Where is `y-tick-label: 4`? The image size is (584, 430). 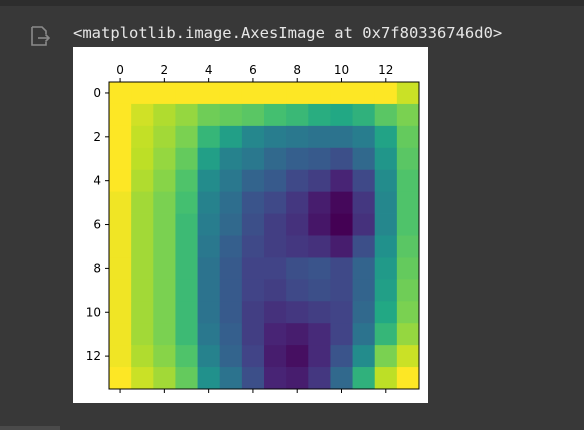 y-tick-label: 4 is located at coordinates (97, 181).